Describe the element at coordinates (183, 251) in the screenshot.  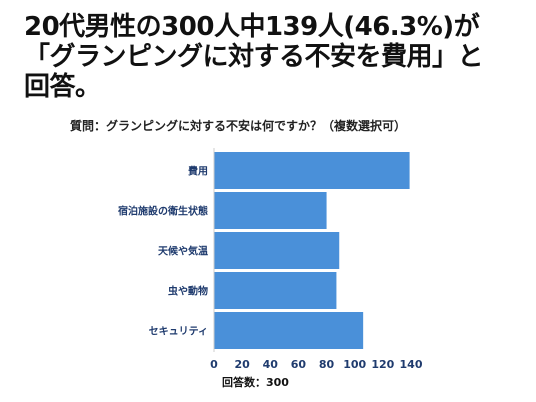
I see `category-label-2: 天候や気温` at that location.